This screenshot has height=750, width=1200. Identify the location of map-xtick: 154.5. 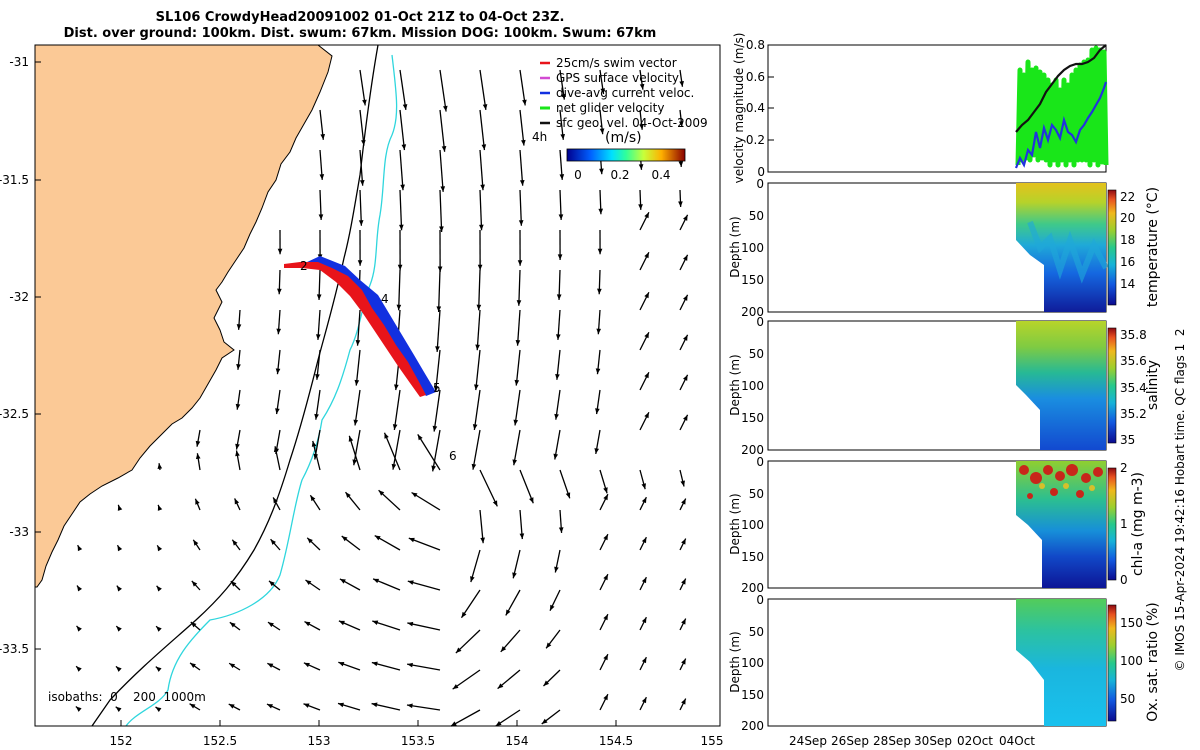
(616, 741).